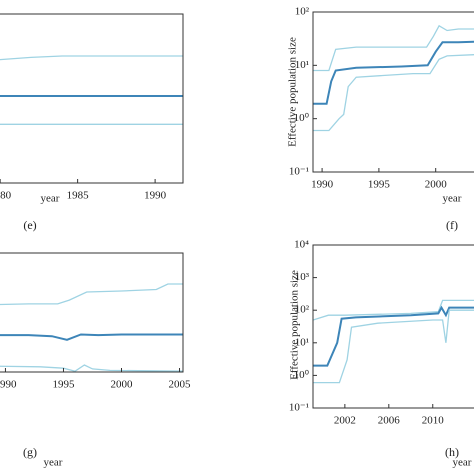 This screenshot has width=474, height=474. I want to click on panel-tag: (g), so click(30, 452).